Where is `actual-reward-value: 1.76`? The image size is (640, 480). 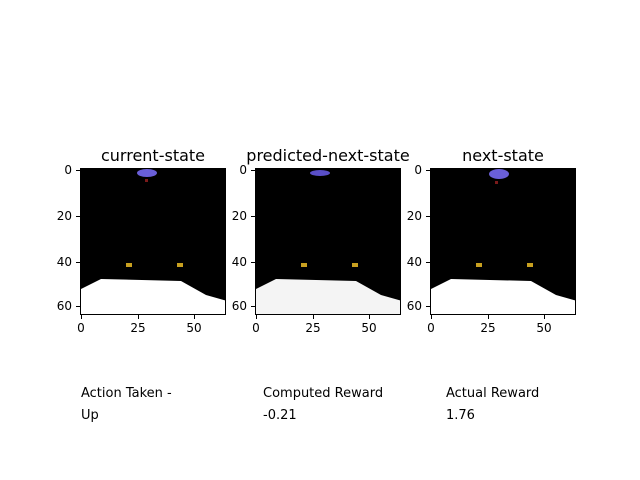
actual-reward-value: 1.76 is located at coordinates (460, 415).